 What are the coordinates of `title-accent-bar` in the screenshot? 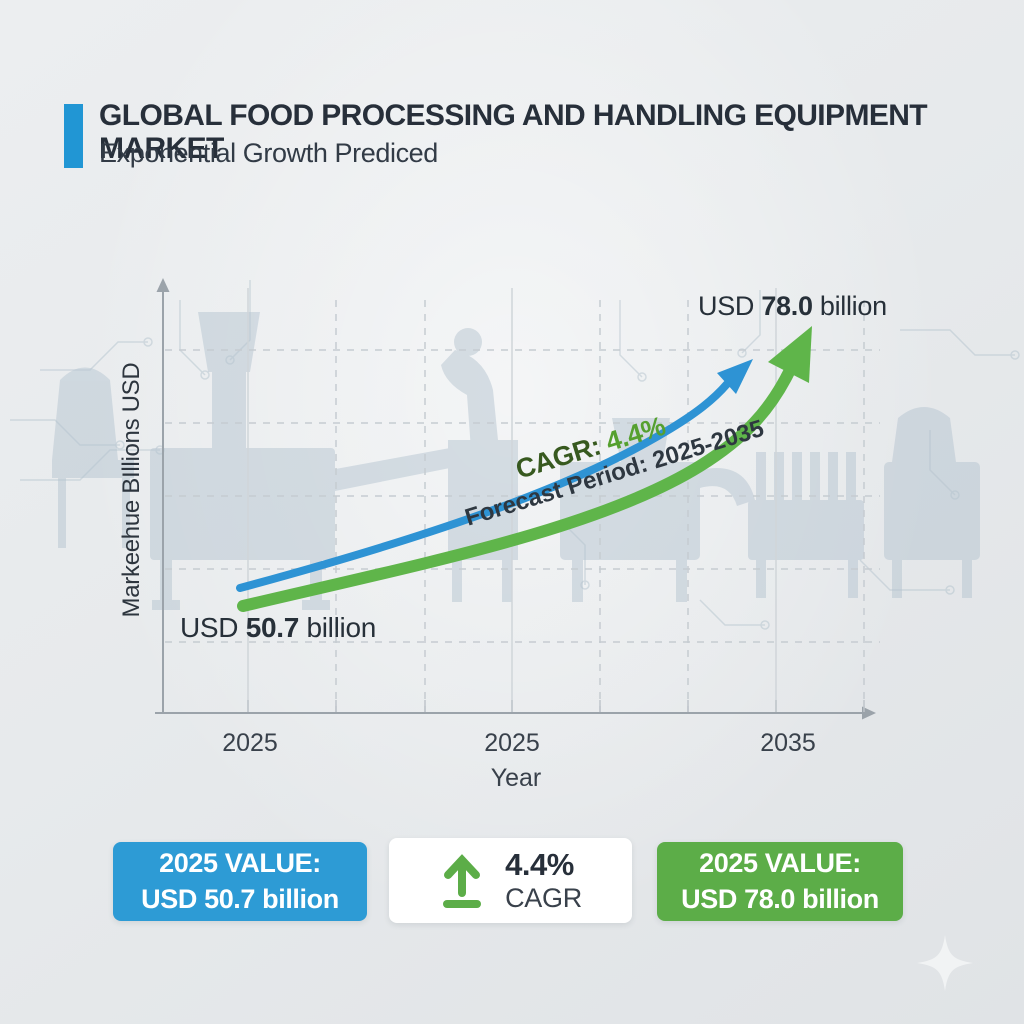 It's located at (73, 136).